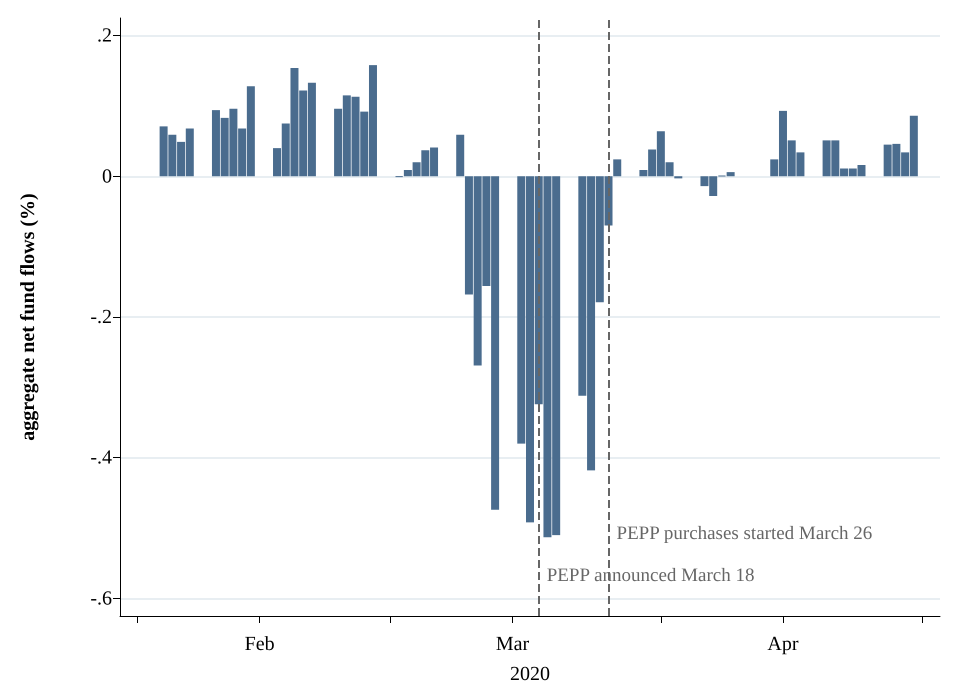 This screenshot has width=963, height=697. I want to click on ref-line-label: PEPP announced March 18, so click(650, 575).